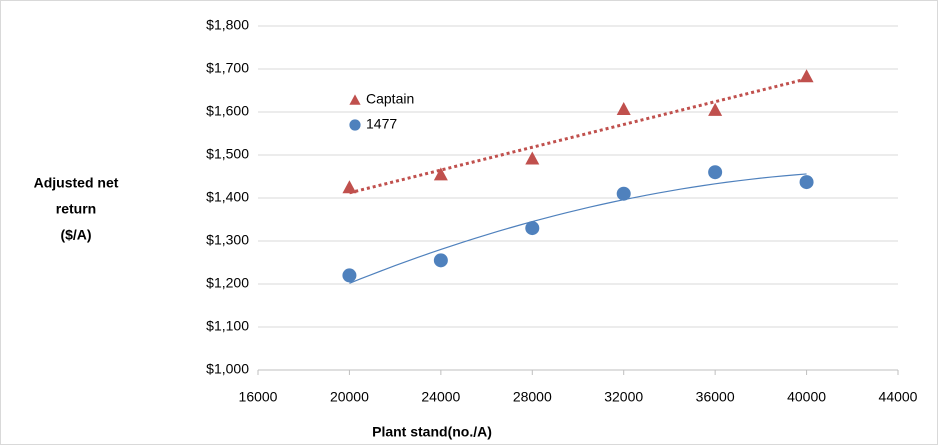 The height and width of the screenshot is (445, 938). What do you see at coordinates (258, 397) in the screenshot?
I see `x-tick-label: 16000` at bounding box center [258, 397].